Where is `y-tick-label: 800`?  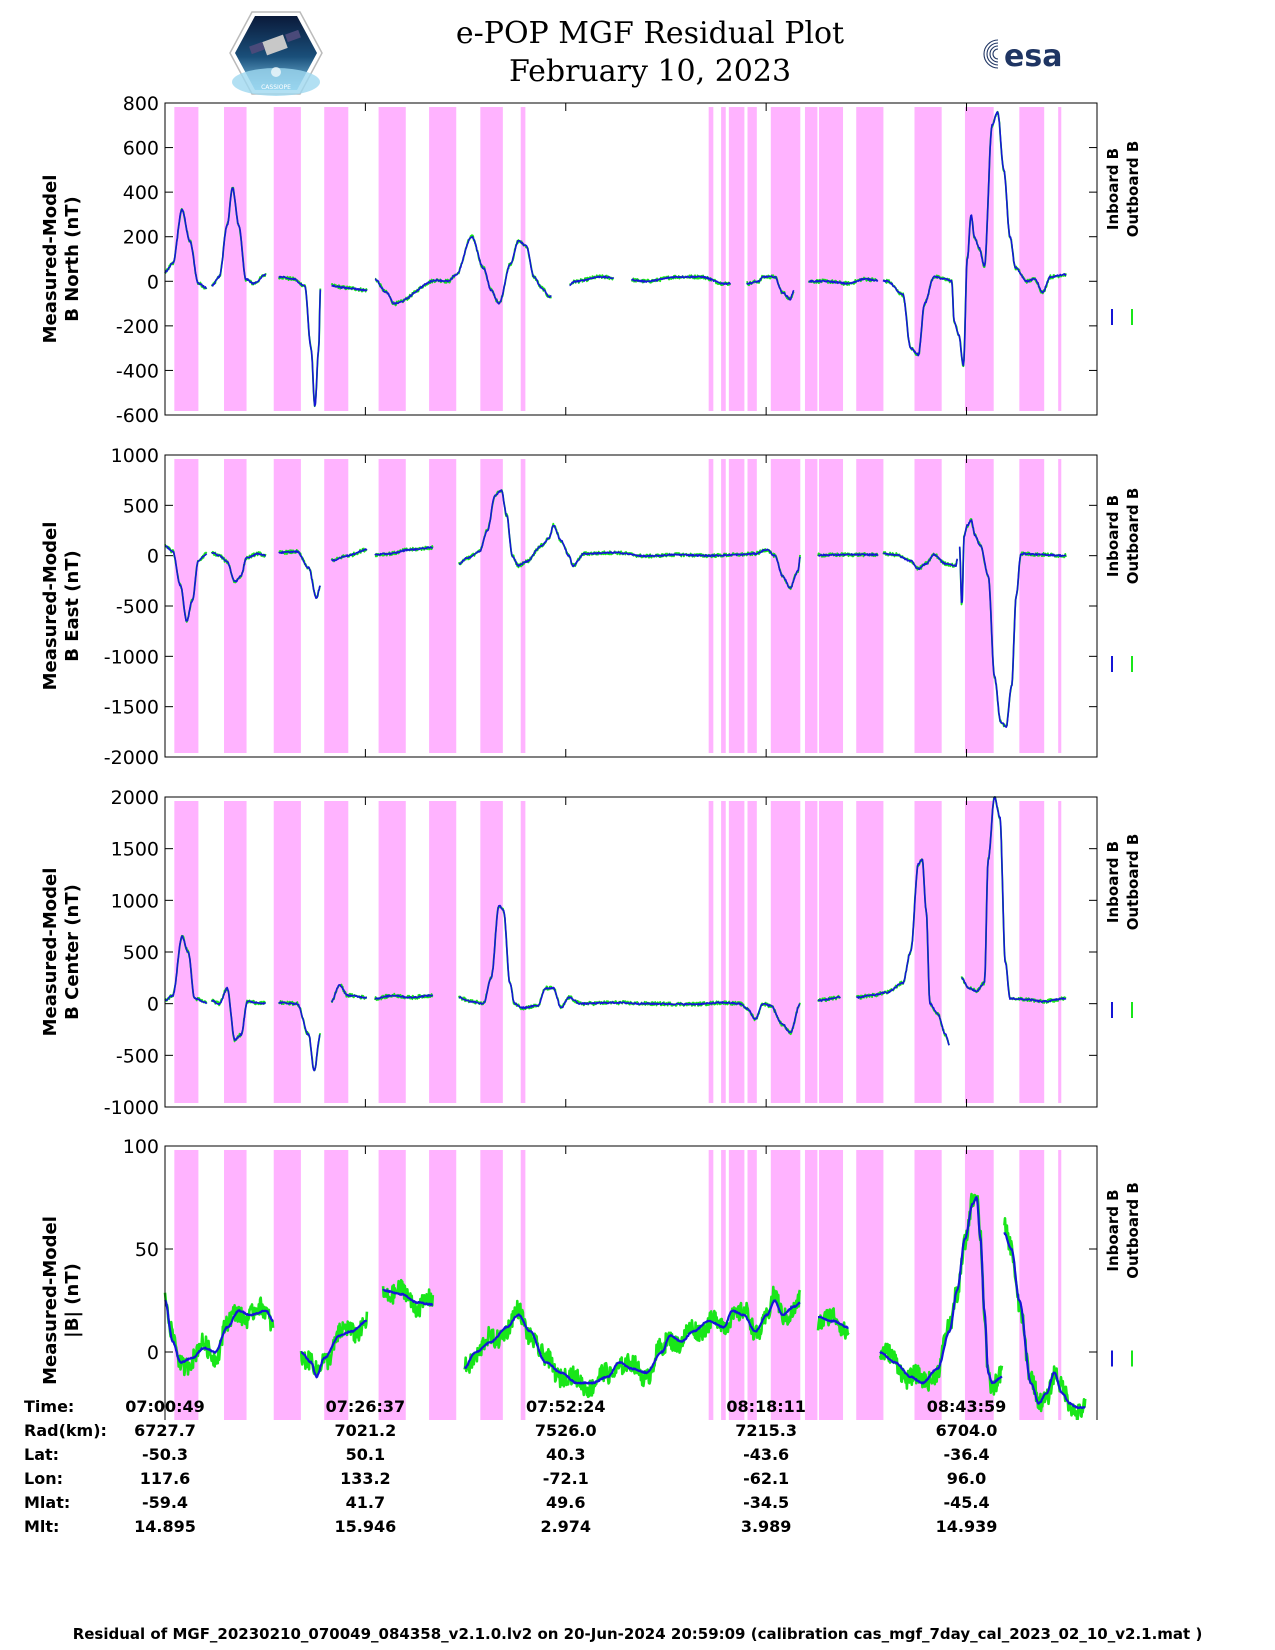
y-tick-label: 800 is located at coordinates (141, 104).